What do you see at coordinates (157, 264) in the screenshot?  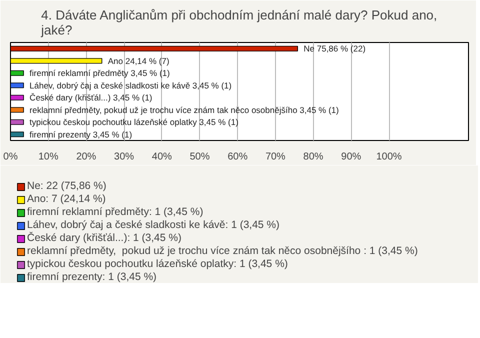 I see `legend-label: typickou českou pochoutku lázeňské oplatky: 1 (3,45 %)` at bounding box center [157, 264].